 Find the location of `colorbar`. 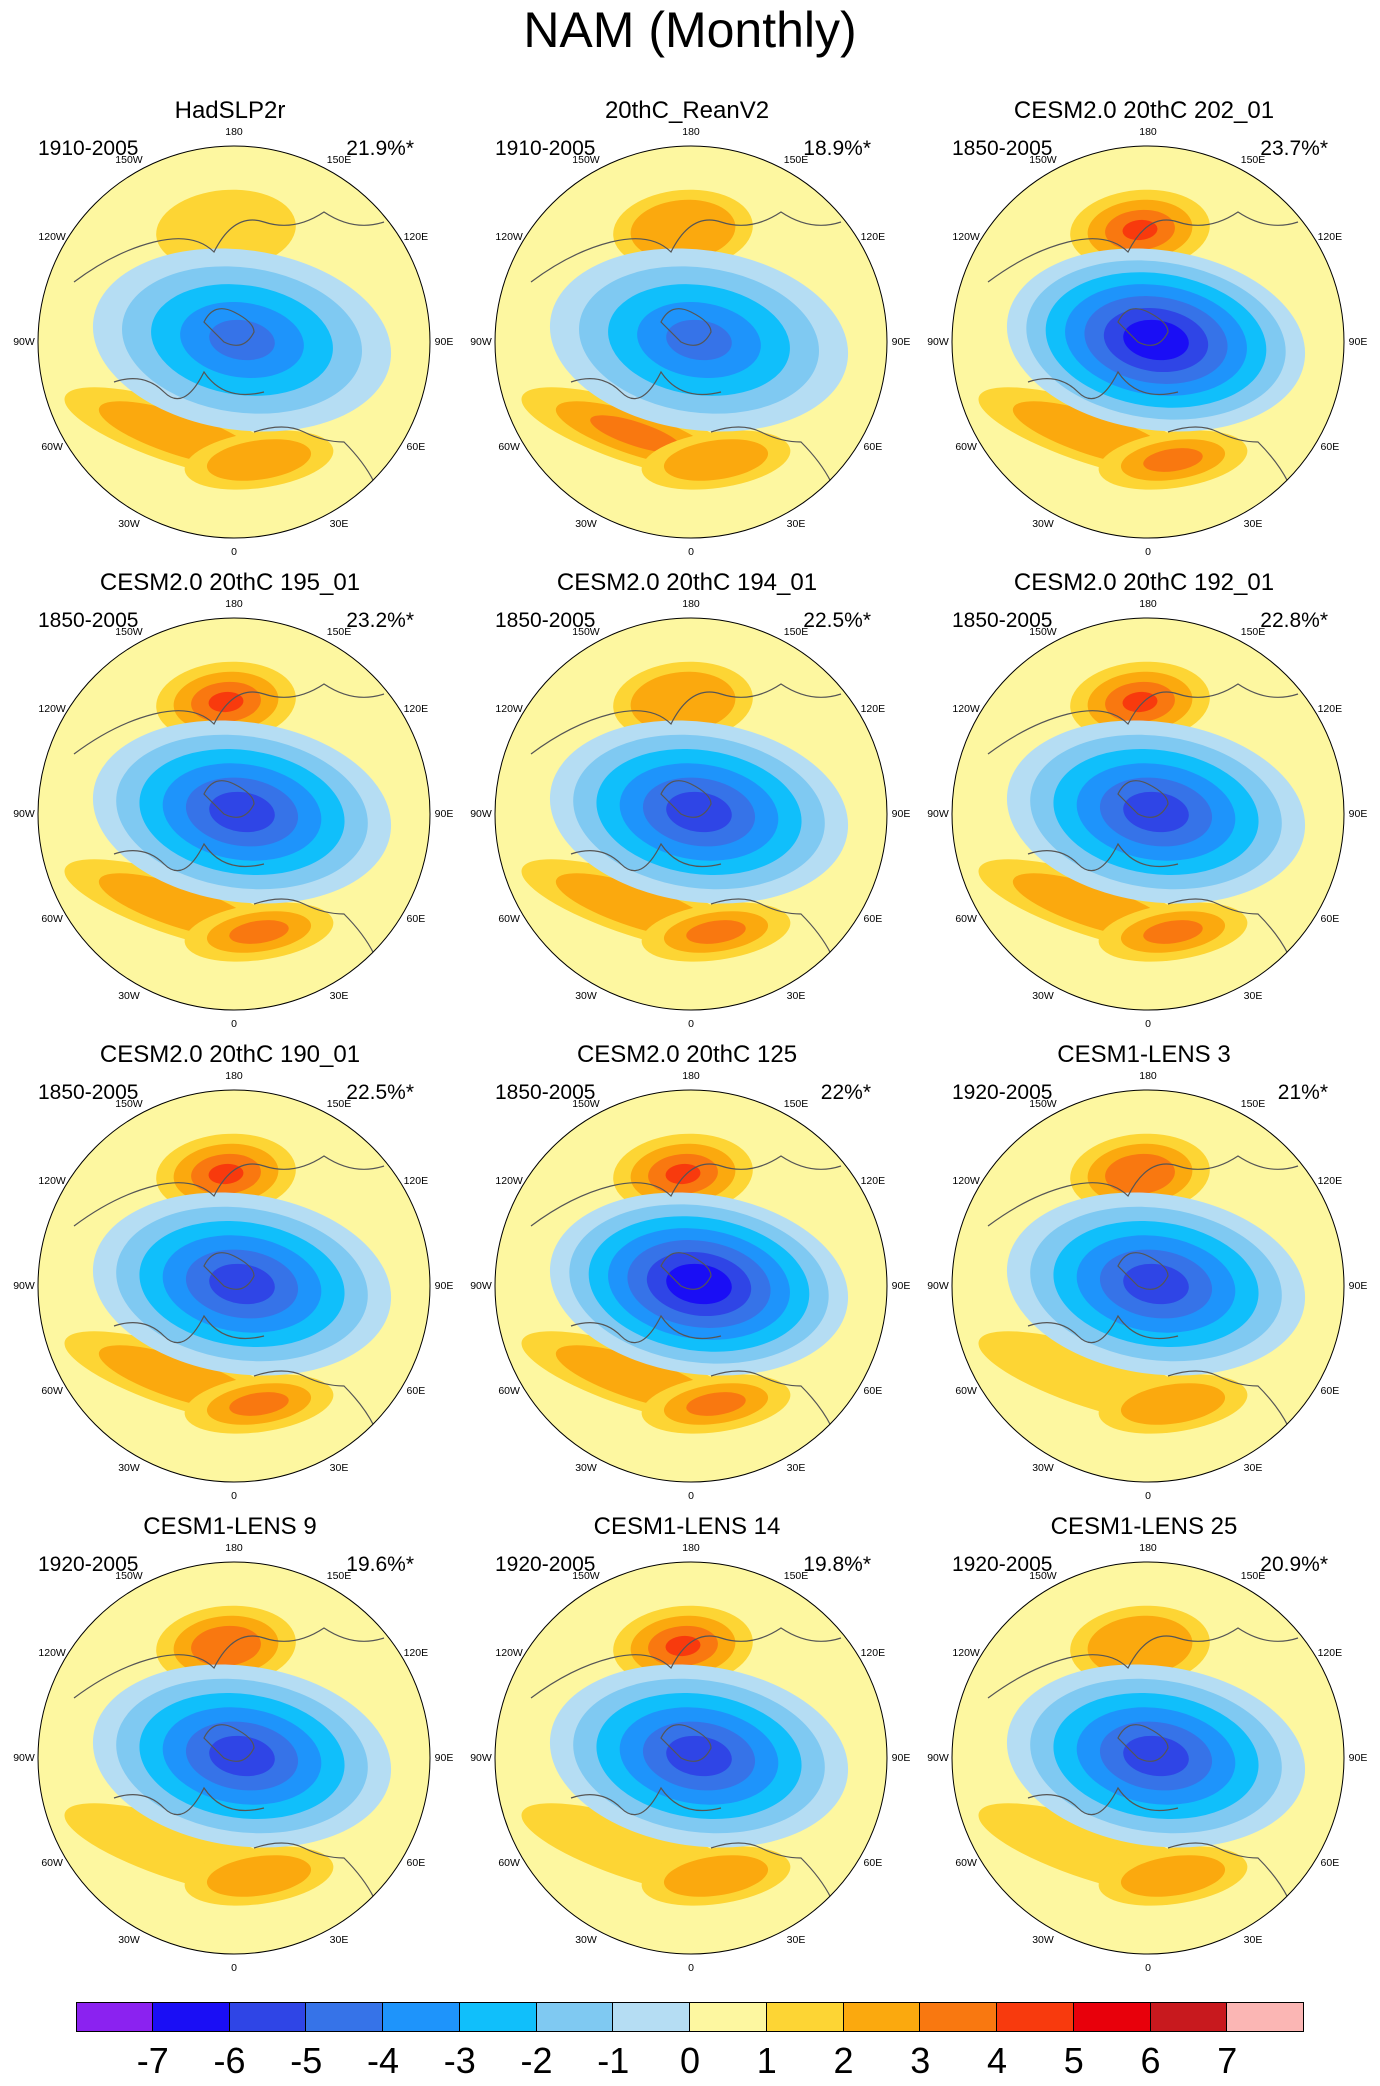

colorbar is located at coordinates (690, 2017).